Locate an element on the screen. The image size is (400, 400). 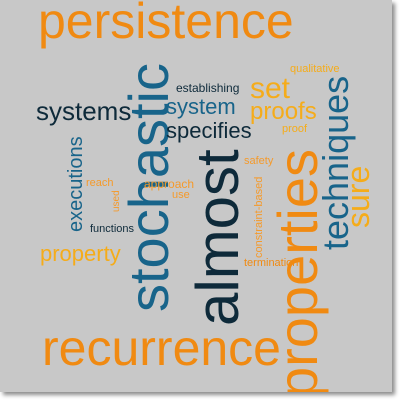
word-safety: safety is located at coordinates (259, 161).